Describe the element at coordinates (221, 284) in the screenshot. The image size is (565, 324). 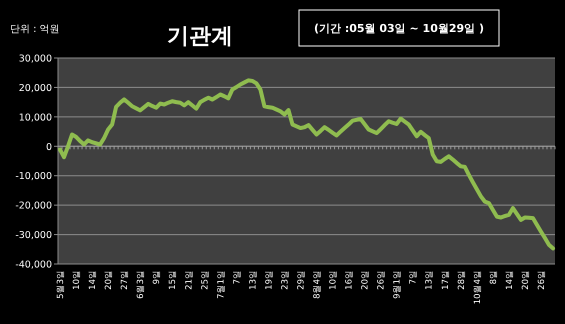
I see `x-tick-label: 7월1일` at that location.